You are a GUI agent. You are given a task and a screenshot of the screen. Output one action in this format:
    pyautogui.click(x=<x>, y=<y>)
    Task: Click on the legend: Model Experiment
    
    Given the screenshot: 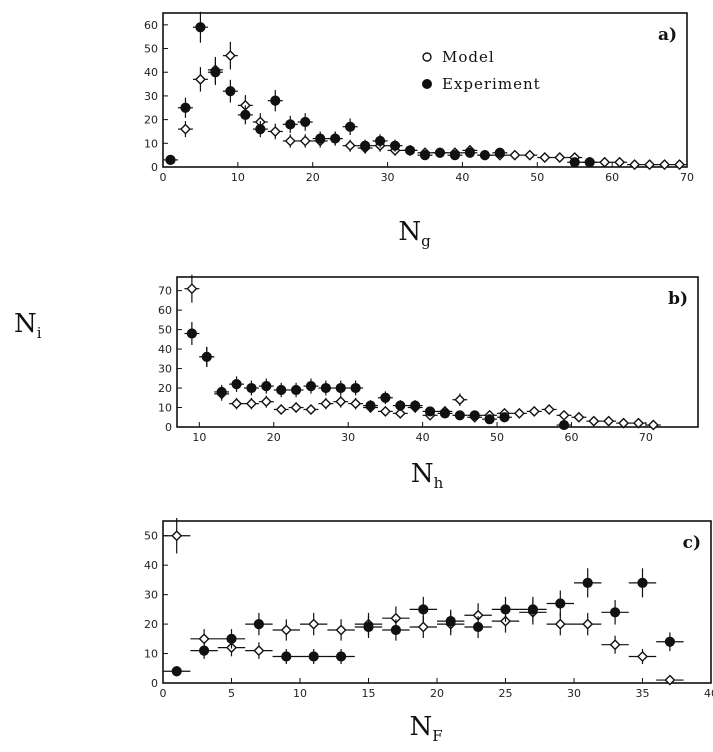 What is the action you would take?
    pyautogui.click(x=481, y=70)
    